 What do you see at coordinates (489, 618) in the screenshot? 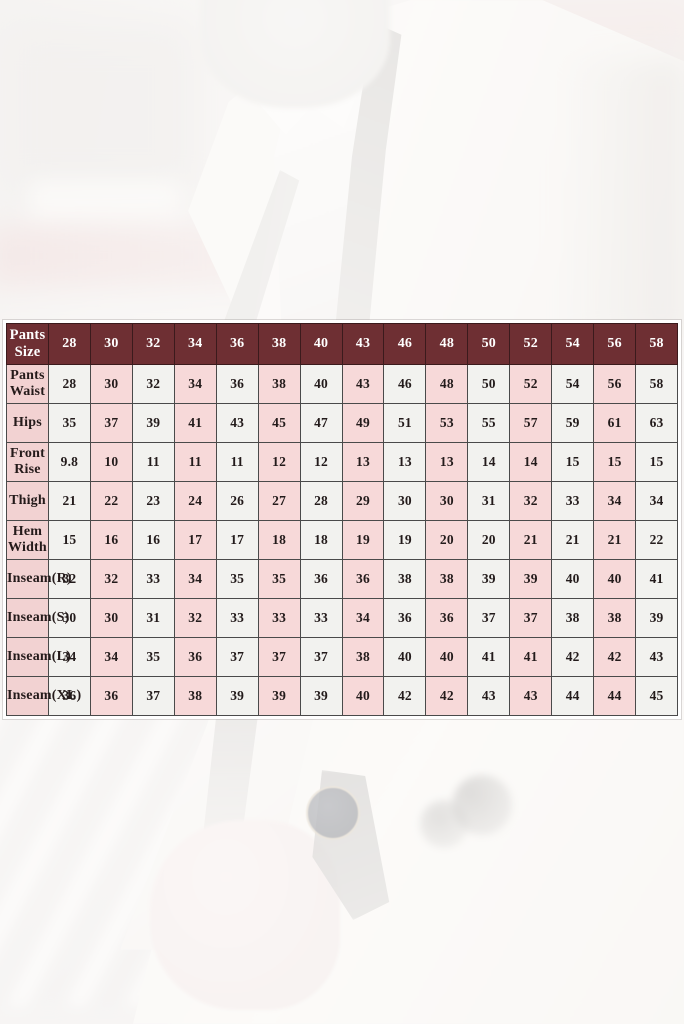
I see `cell-inseam-s-50: 37` at bounding box center [489, 618].